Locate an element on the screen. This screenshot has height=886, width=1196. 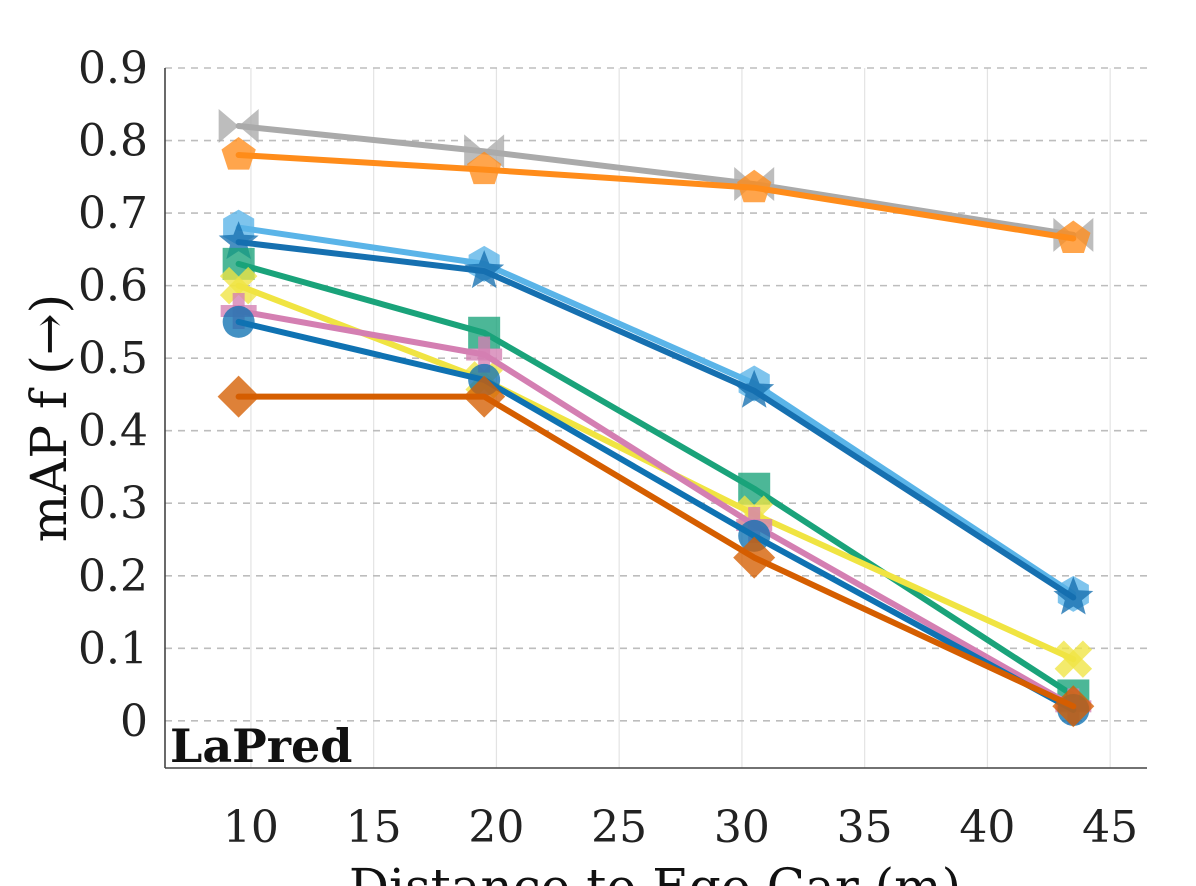
y-tick-label: 0.2 is located at coordinates (113, 576).